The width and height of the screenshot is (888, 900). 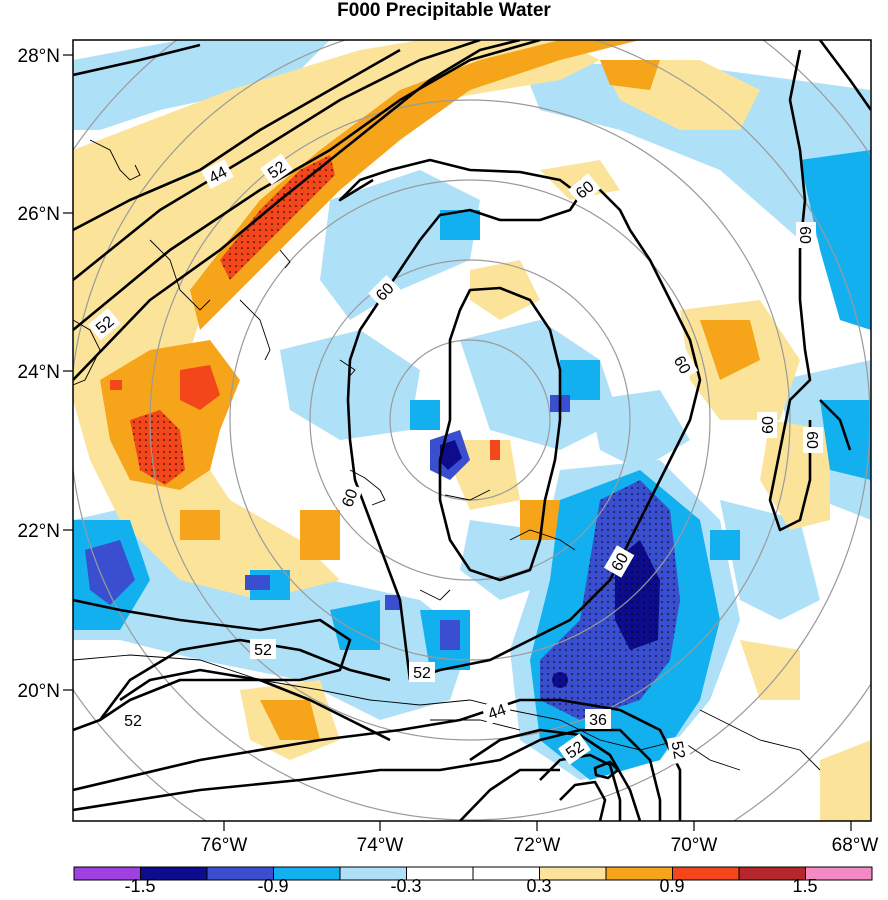 What do you see at coordinates (598, 720) in the screenshot?
I see `contour-label: 36` at bounding box center [598, 720].